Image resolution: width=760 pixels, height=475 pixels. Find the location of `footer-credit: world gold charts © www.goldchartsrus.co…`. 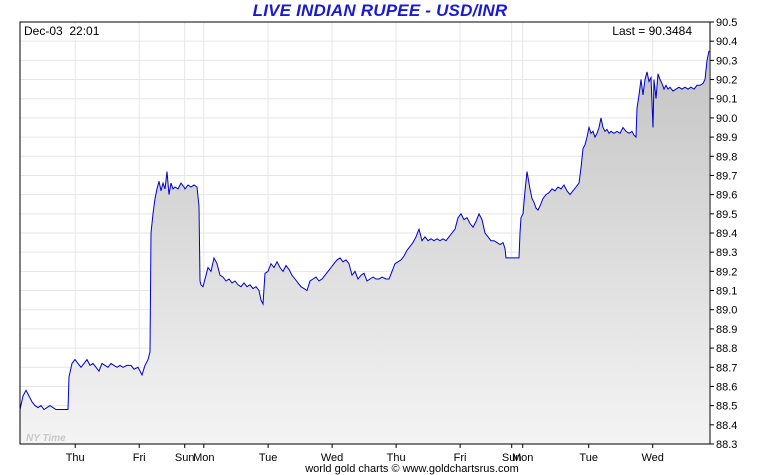

footer-credit: world gold charts © www.goldchartsrus.co… is located at coordinates (411, 469).